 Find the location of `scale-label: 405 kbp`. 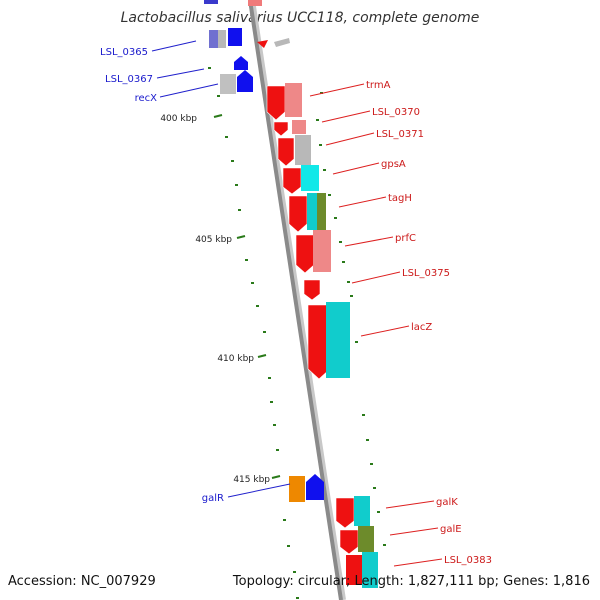

scale-label: 405 kbp is located at coordinates (213, 240).